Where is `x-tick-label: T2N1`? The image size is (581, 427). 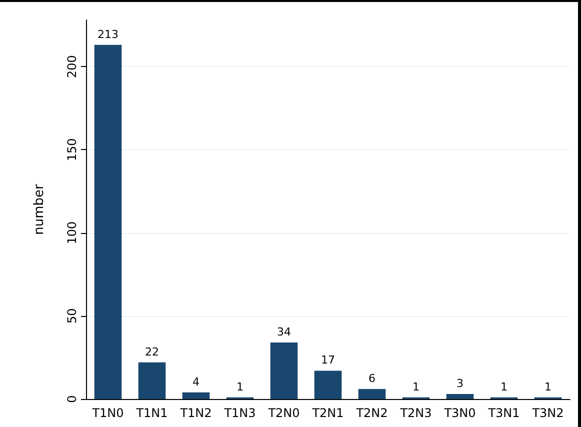 x-tick-label: T2N1 is located at coordinates (327, 413).